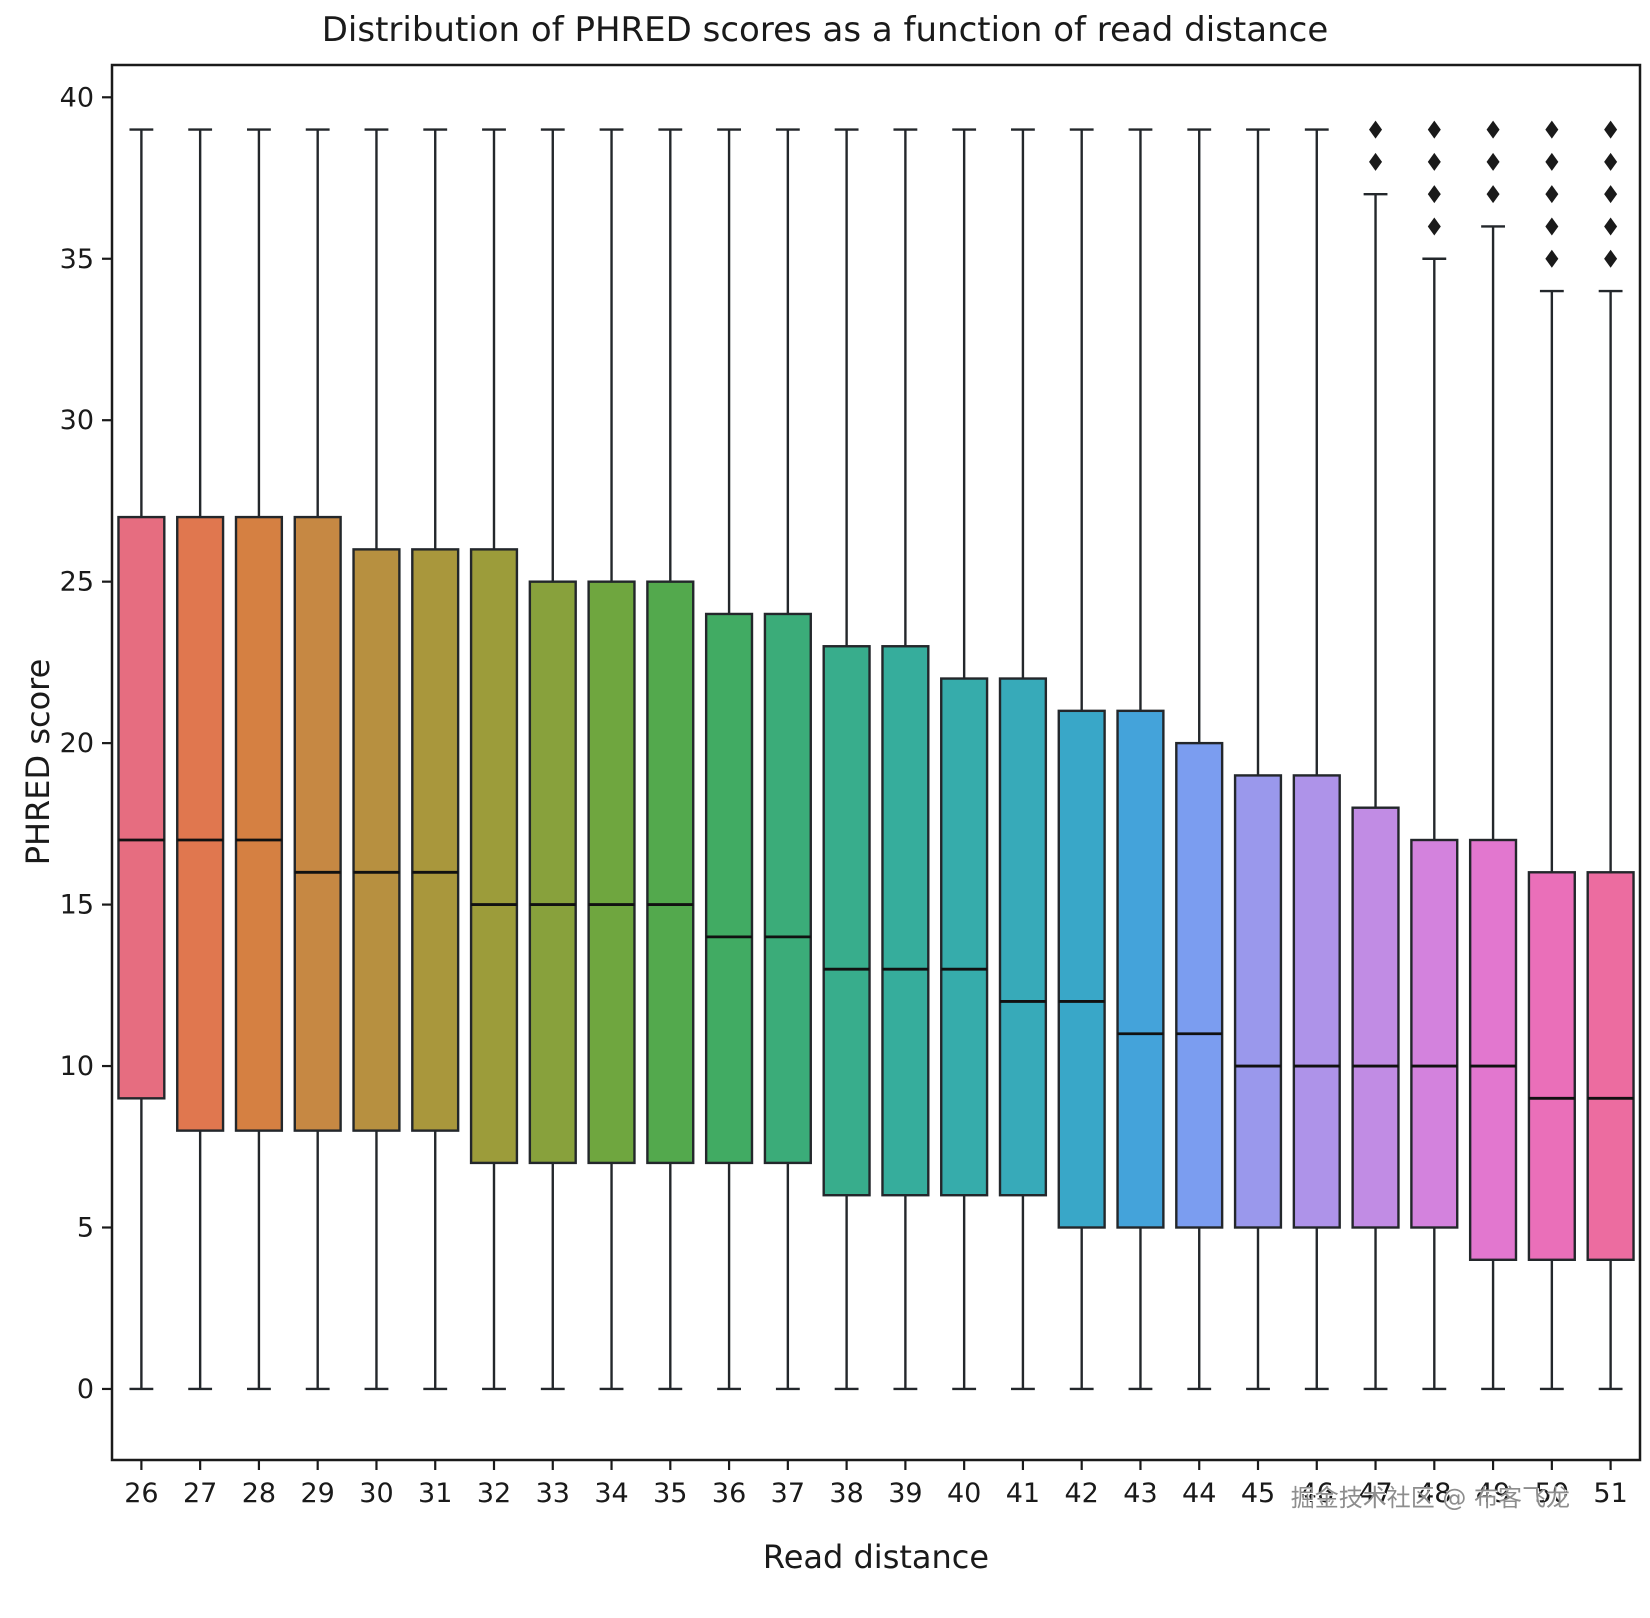  What do you see at coordinates (77, 259) in the screenshot?
I see `y-tick-label: 35` at bounding box center [77, 259].